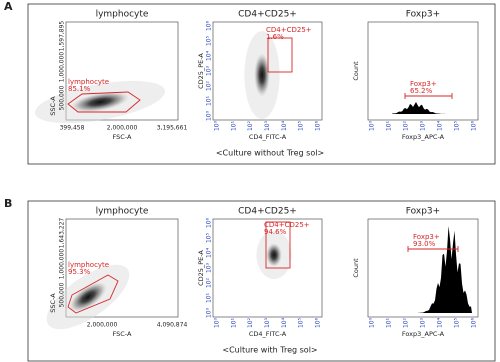  Describe the element at coordinates (423, 212) in the screenshot. I see `plot-title: Foxp3+` at that location.